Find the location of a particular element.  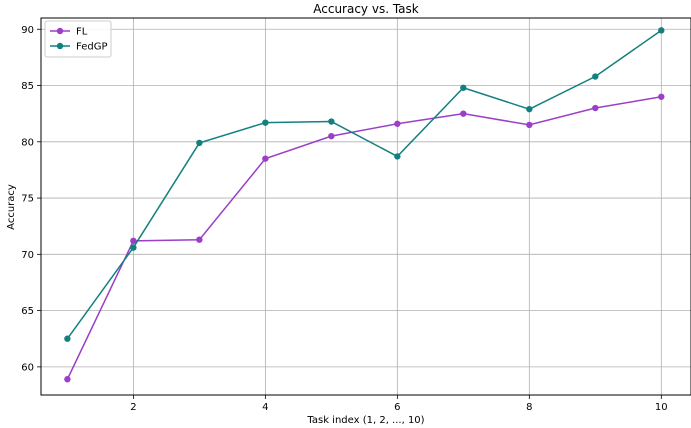

legend-item-fl: FL is located at coordinates (69, 32).